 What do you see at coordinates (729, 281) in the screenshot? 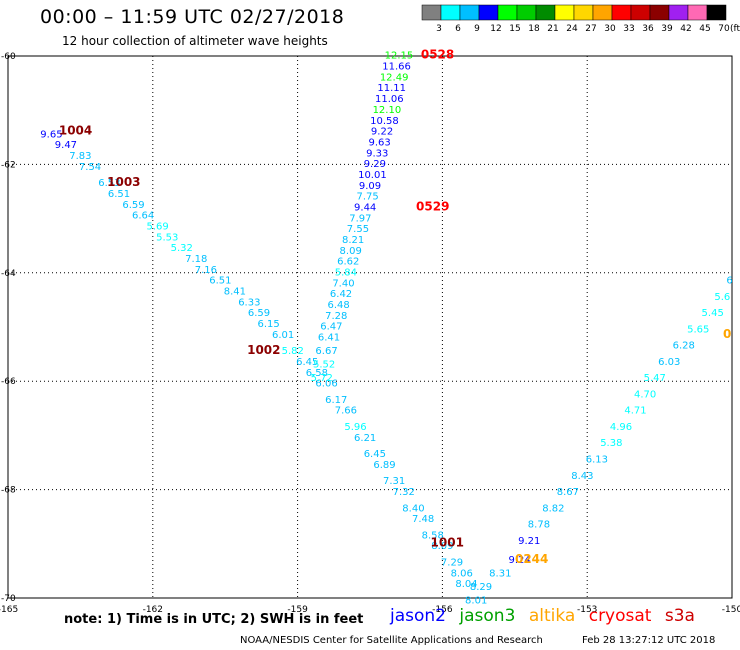
I see `wave-height-value: 6` at bounding box center [729, 281].